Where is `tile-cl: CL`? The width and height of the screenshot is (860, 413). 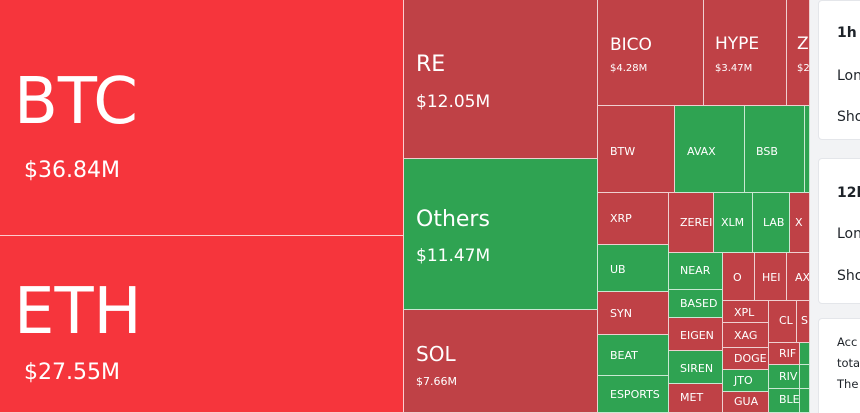 tile-cl: CL is located at coordinates (783, 322).